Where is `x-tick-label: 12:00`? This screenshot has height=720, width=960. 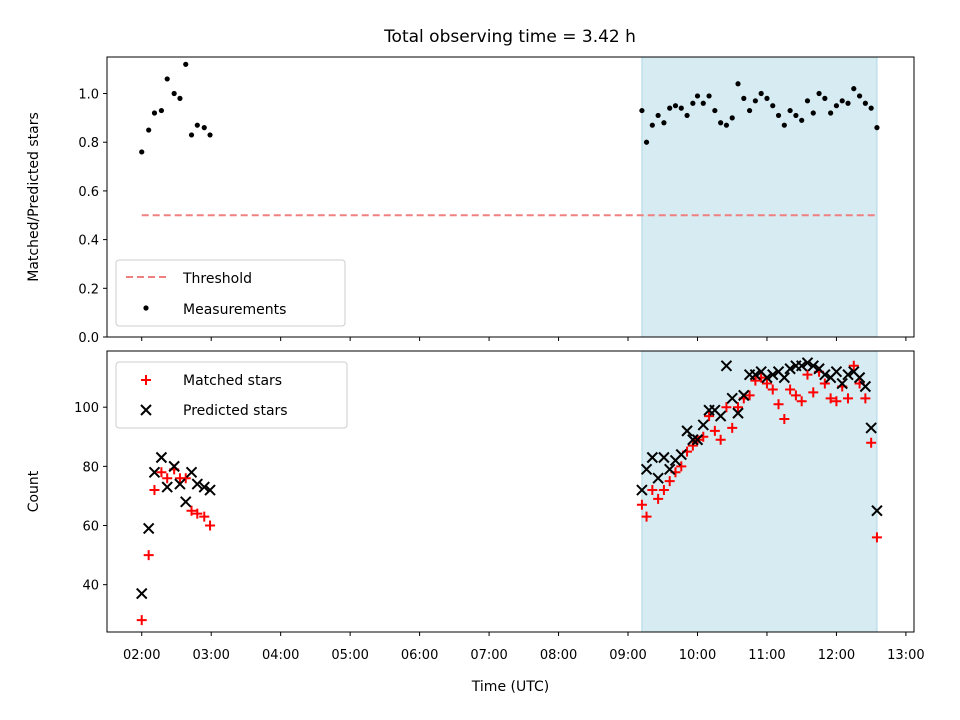
x-tick-label: 12:00 is located at coordinates (836, 655).